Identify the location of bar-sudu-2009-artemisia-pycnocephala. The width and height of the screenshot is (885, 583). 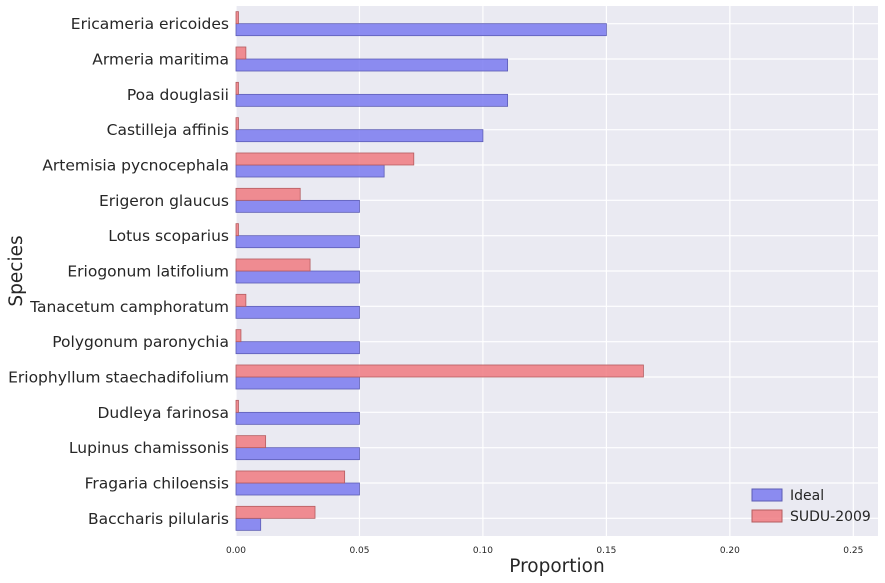
(325, 159).